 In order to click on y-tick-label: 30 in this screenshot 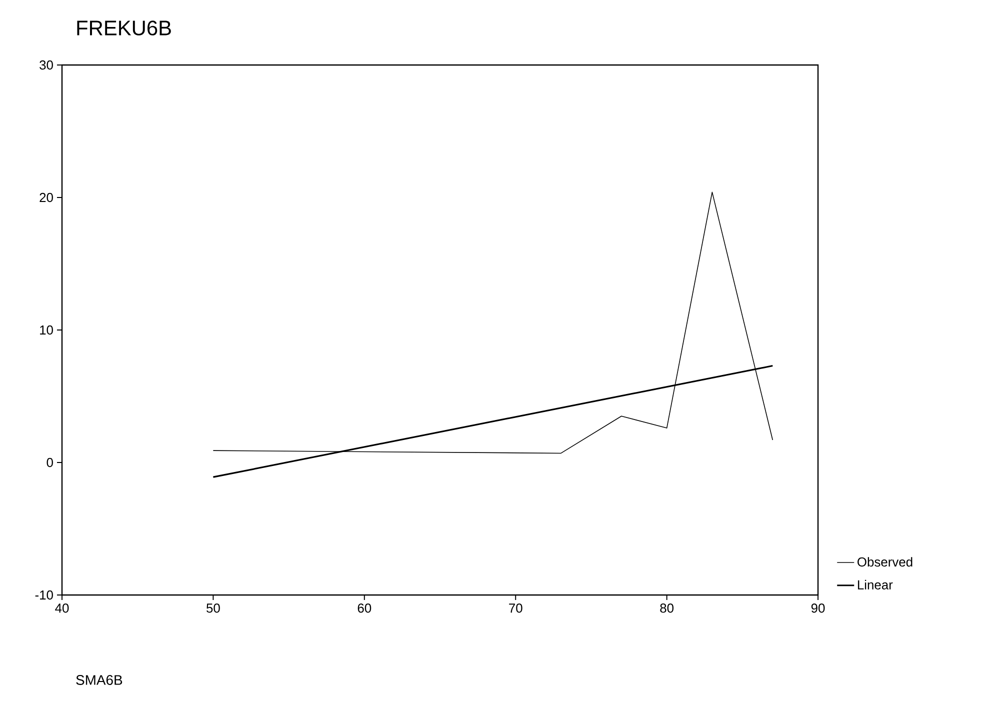, I will do `click(46, 65)`.